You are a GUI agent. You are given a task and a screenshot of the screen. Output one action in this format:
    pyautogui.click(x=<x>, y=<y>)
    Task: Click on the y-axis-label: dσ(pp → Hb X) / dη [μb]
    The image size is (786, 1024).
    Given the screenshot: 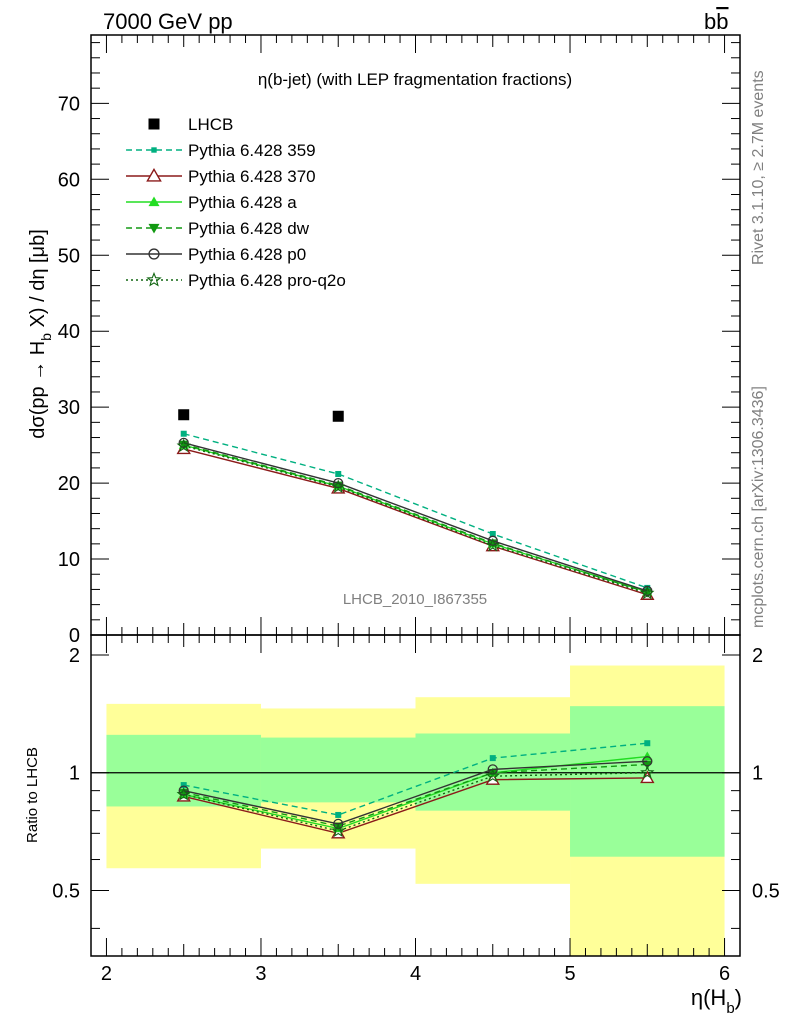 What is the action you would take?
    pyautogui.click(x=40, y=334)
    